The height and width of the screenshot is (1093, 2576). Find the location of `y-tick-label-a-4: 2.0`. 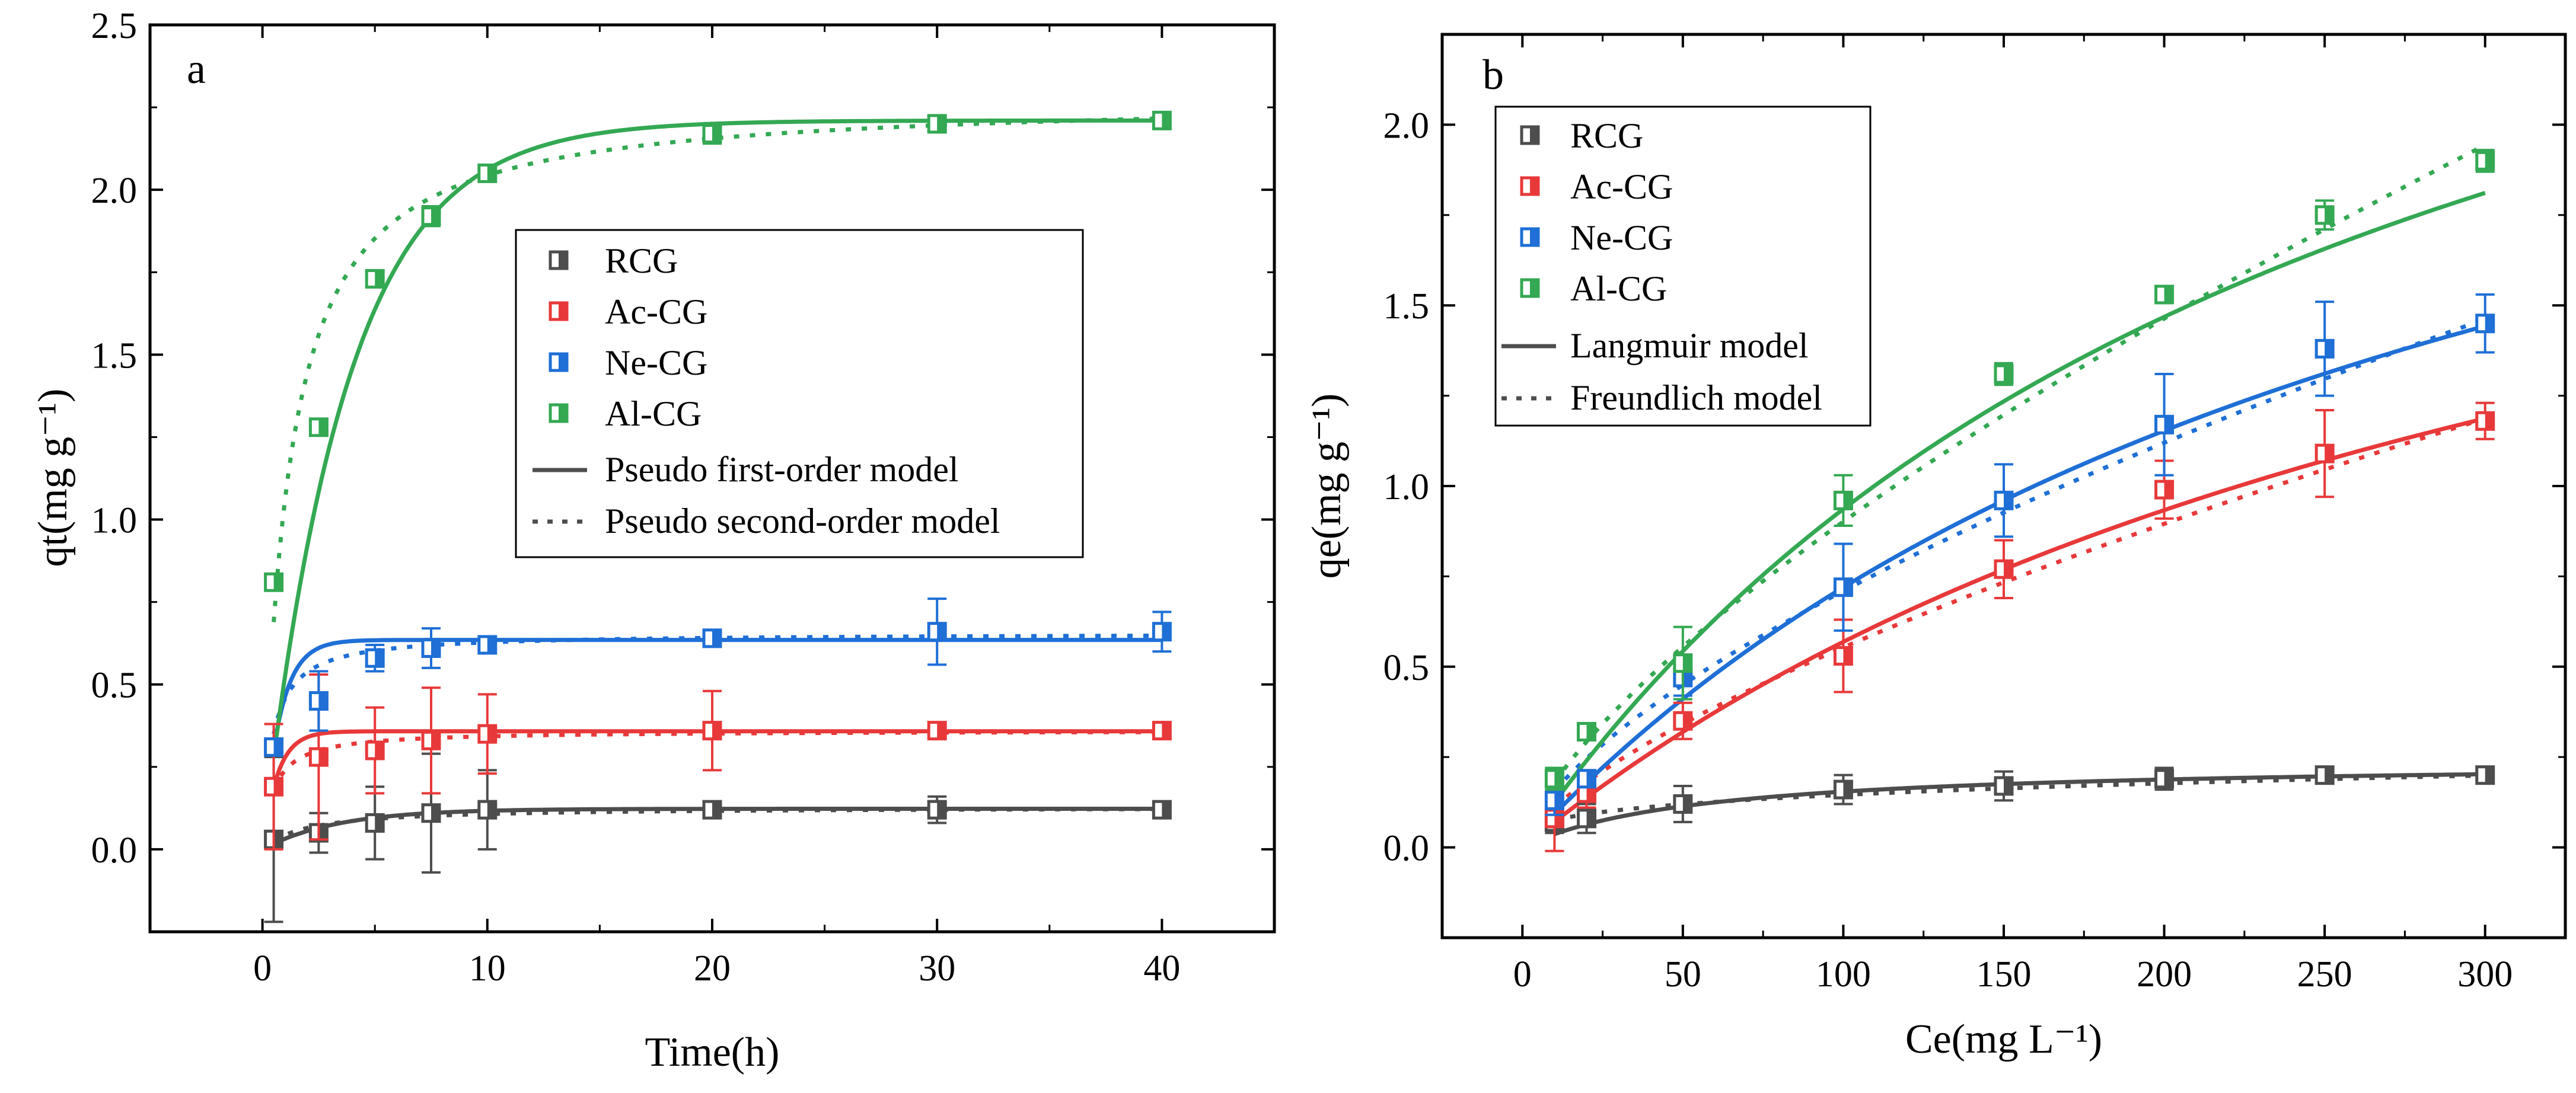

y-tick-label-a-4: 2.0 is located at coordinates (114, 191).